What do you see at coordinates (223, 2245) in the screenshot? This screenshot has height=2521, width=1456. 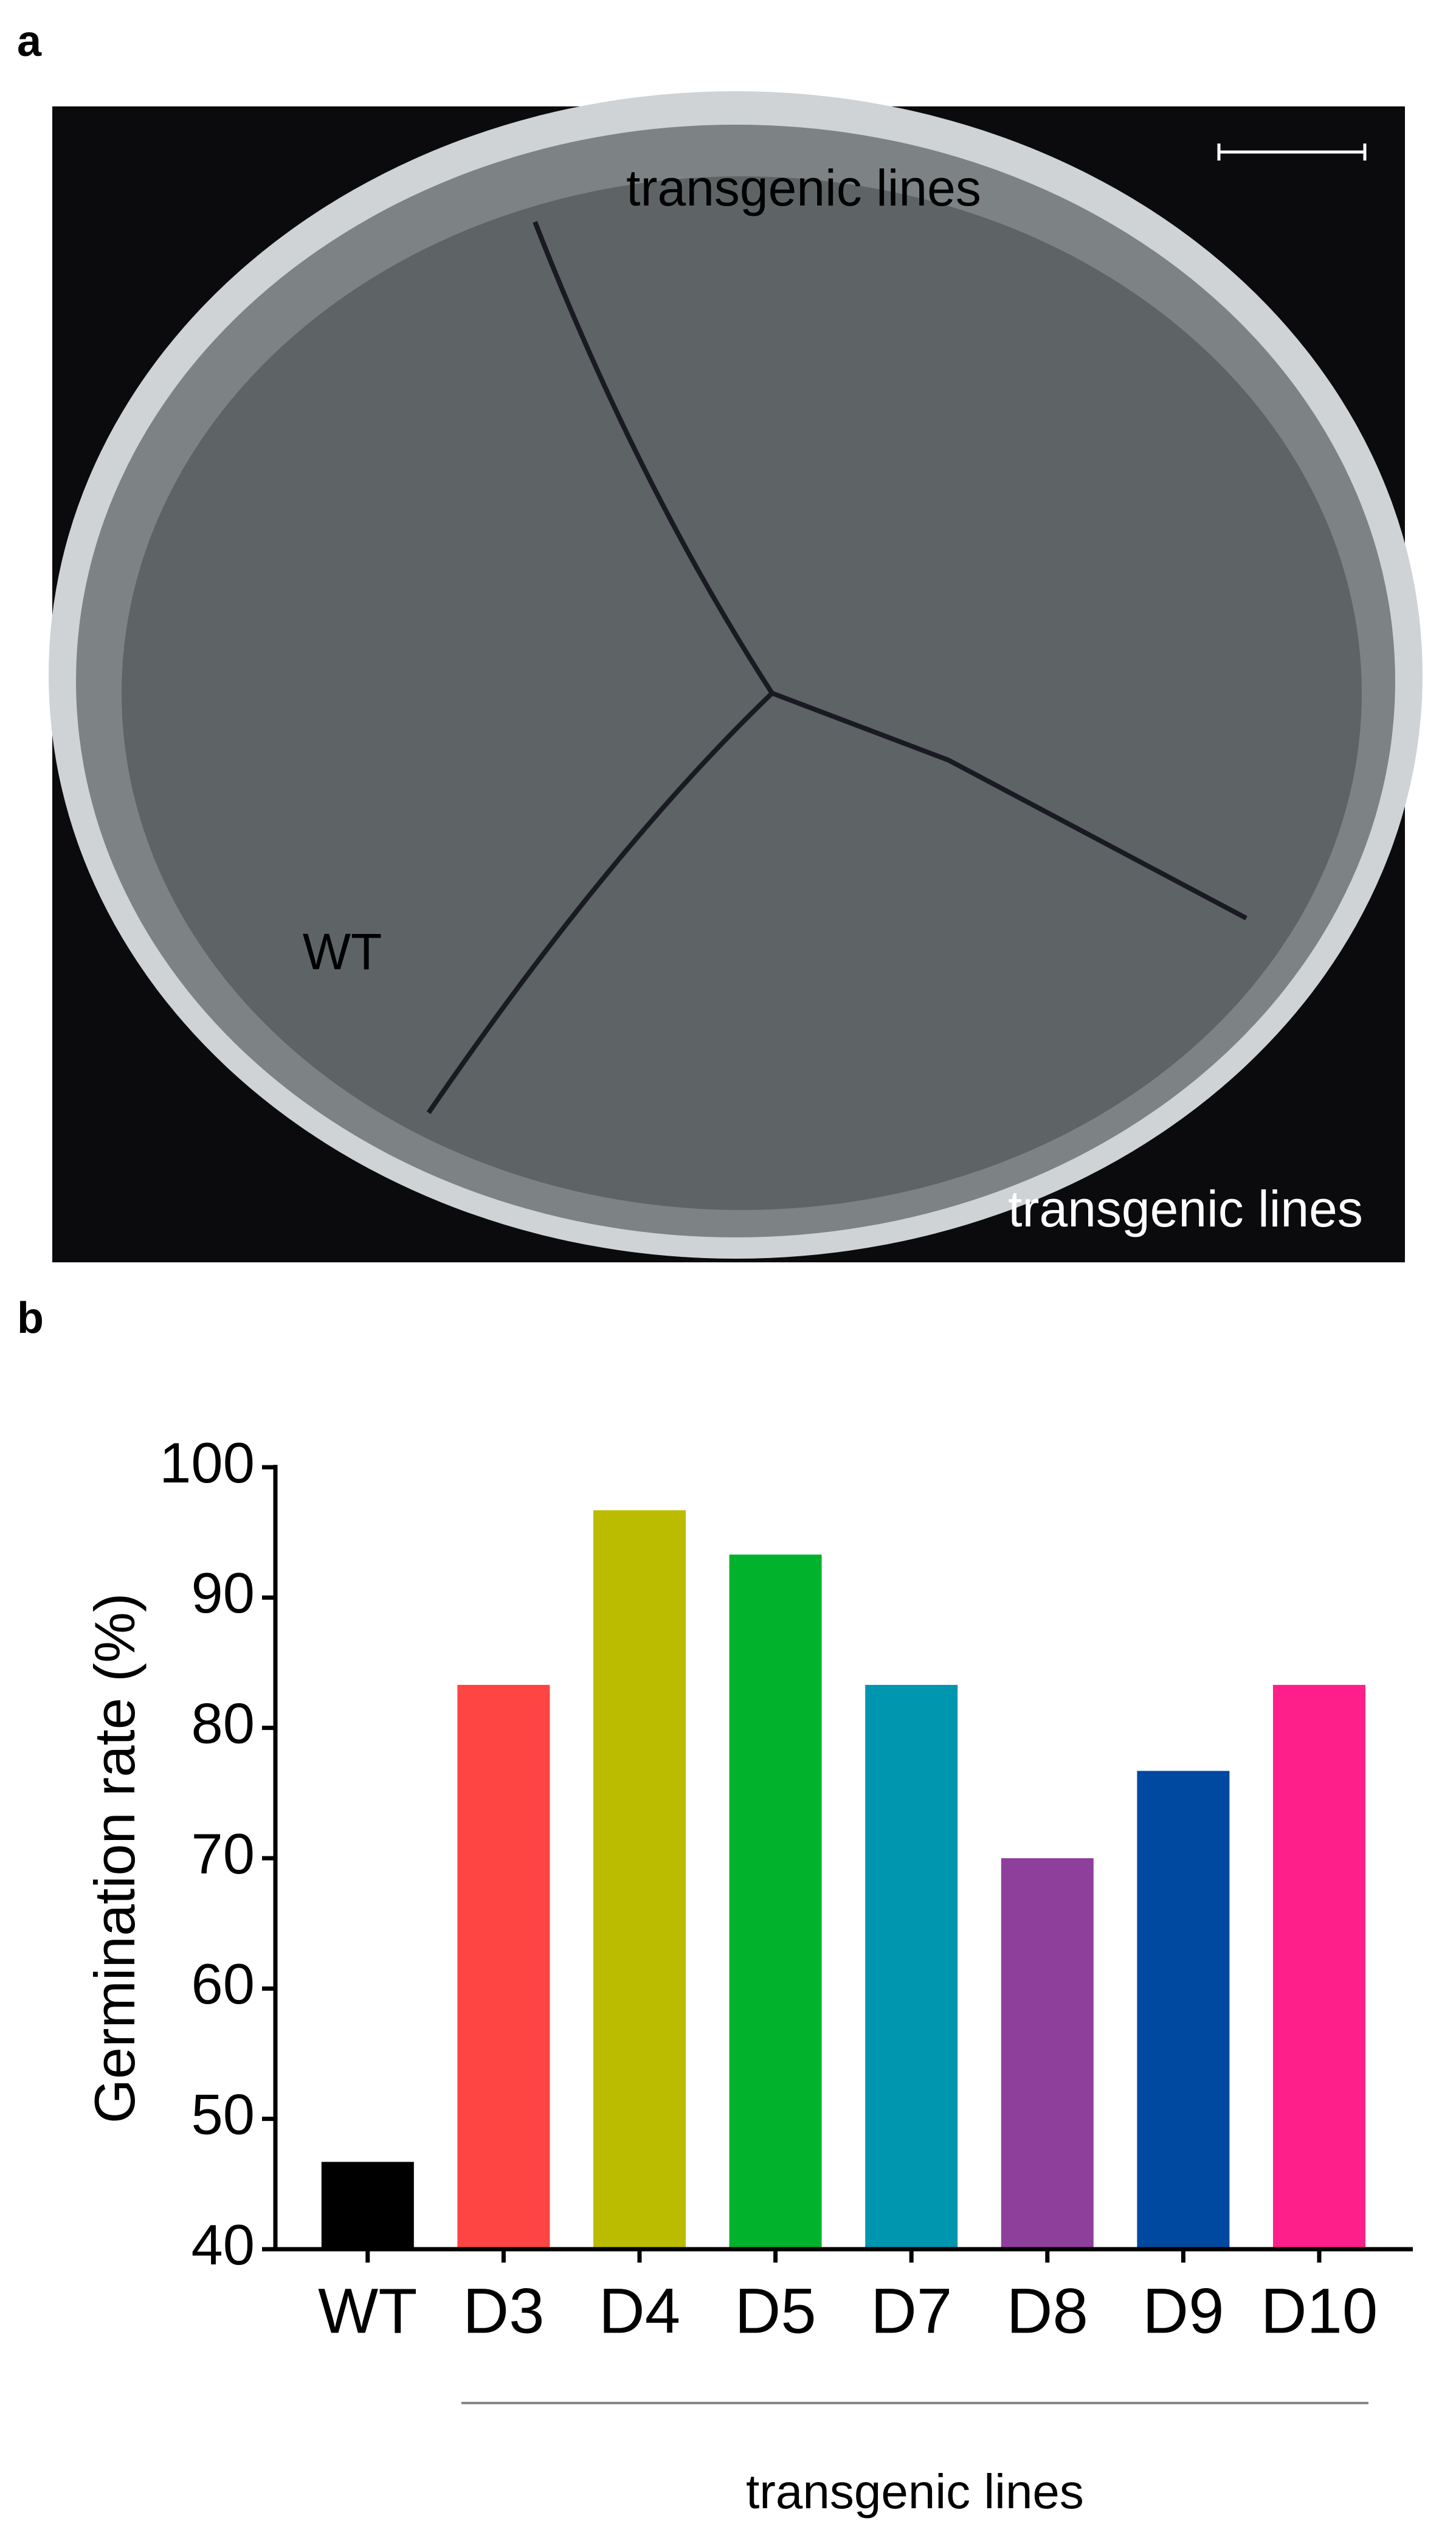 I see `y-tick-label: 40` at bounding box center [223, 2245].